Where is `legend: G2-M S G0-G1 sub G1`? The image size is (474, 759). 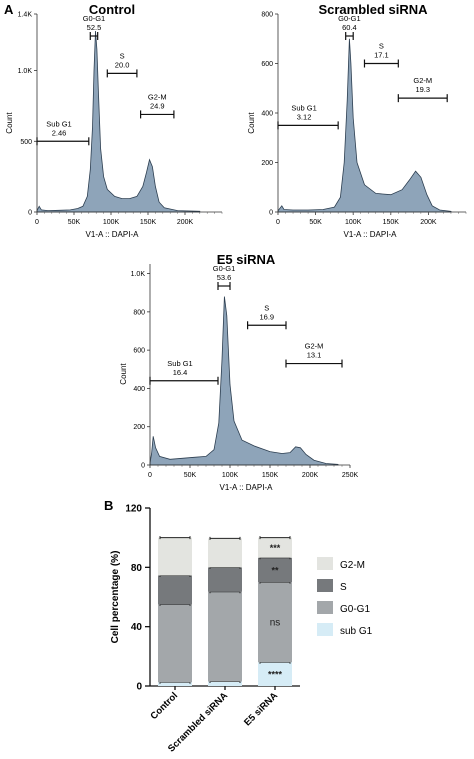
legend: G2-M S G0-G1 sub G1 is located at coordinates (345, 597).